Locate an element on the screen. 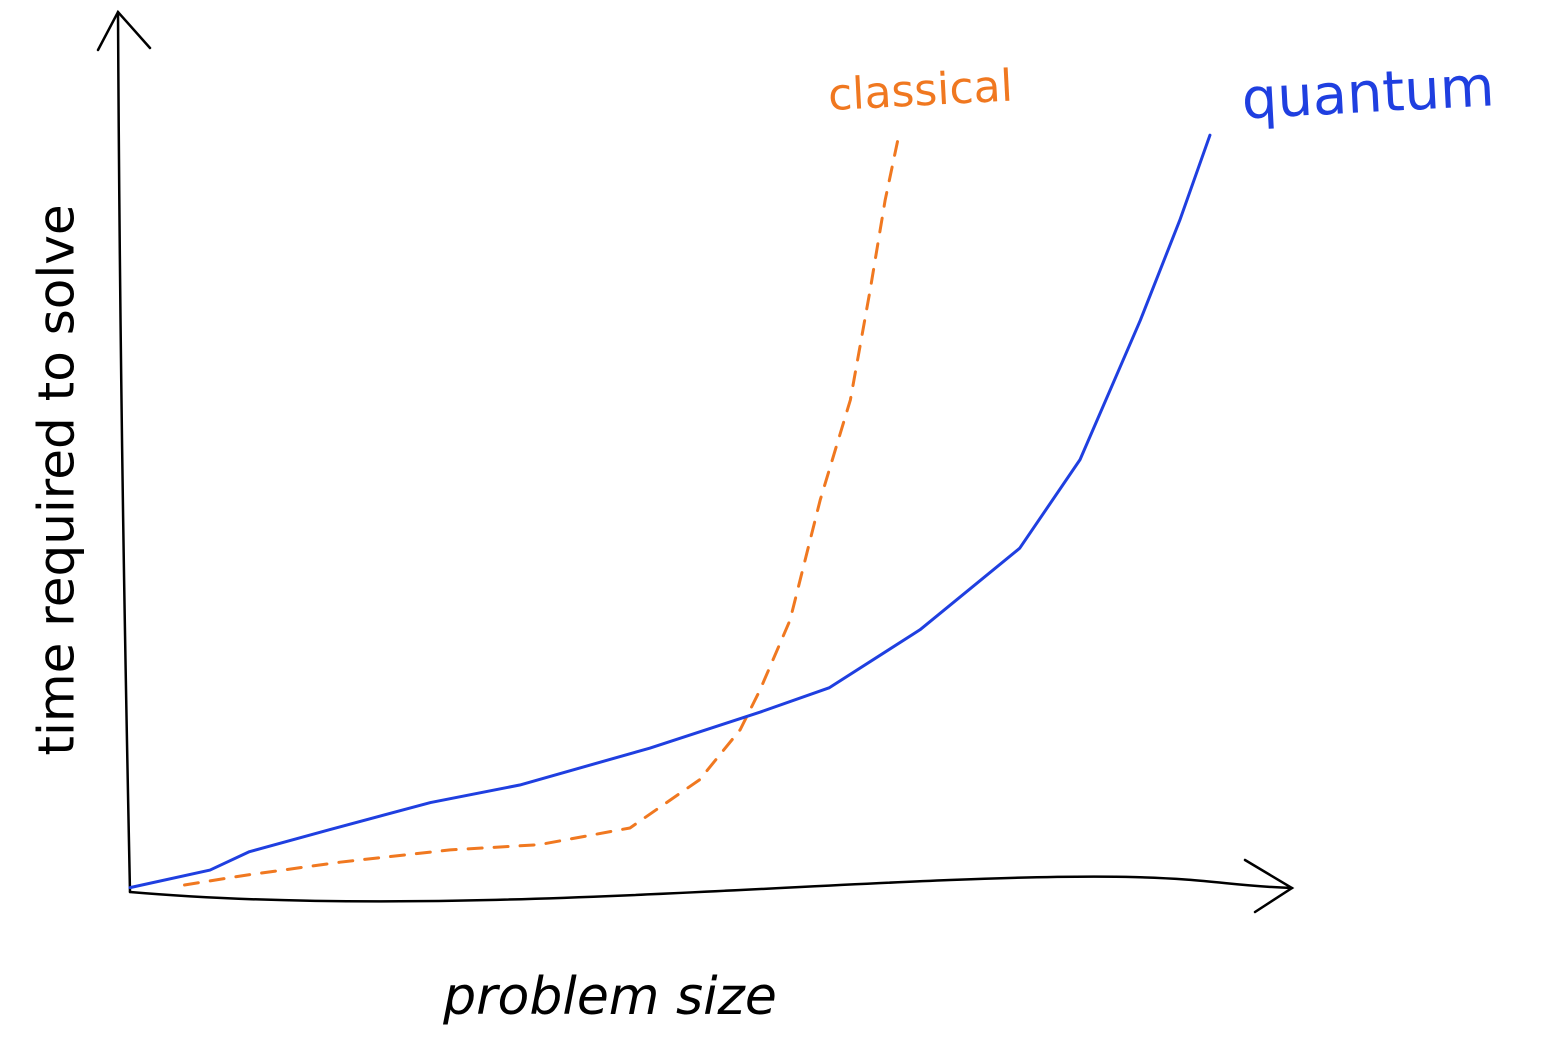 The width and height of the screenshot is (1547, 1040). series-label: classical is located at coordinates (920, 90).